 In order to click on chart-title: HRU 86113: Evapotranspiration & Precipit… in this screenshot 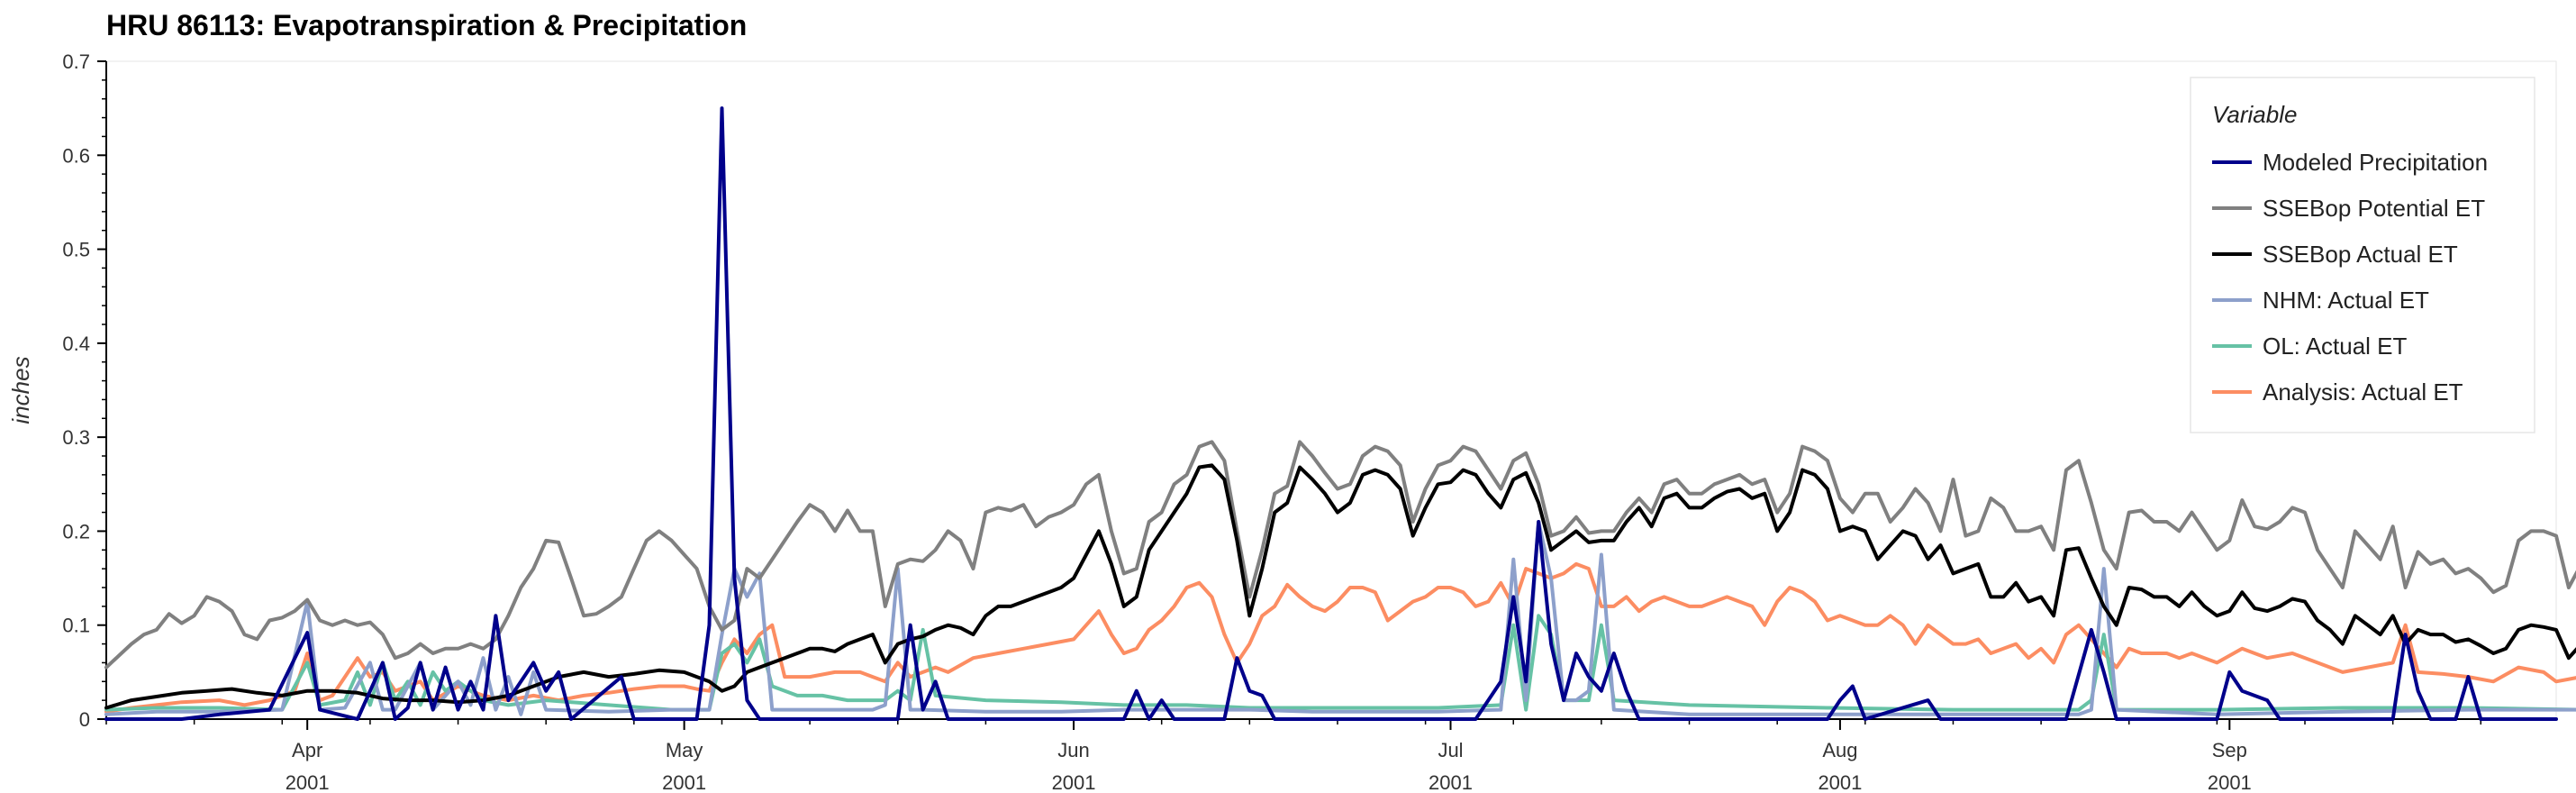, I will do `click(427, 25)`.